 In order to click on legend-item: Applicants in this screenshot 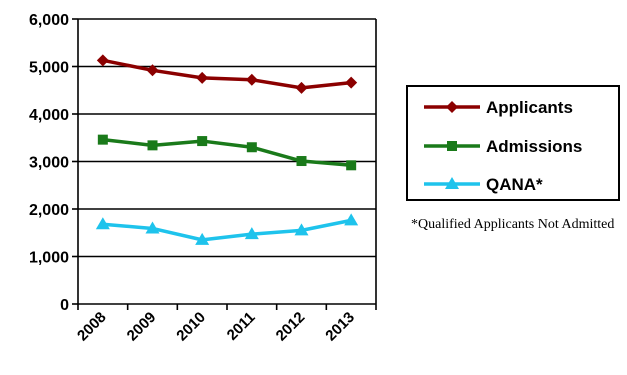, I will do `click(498, 107)`.